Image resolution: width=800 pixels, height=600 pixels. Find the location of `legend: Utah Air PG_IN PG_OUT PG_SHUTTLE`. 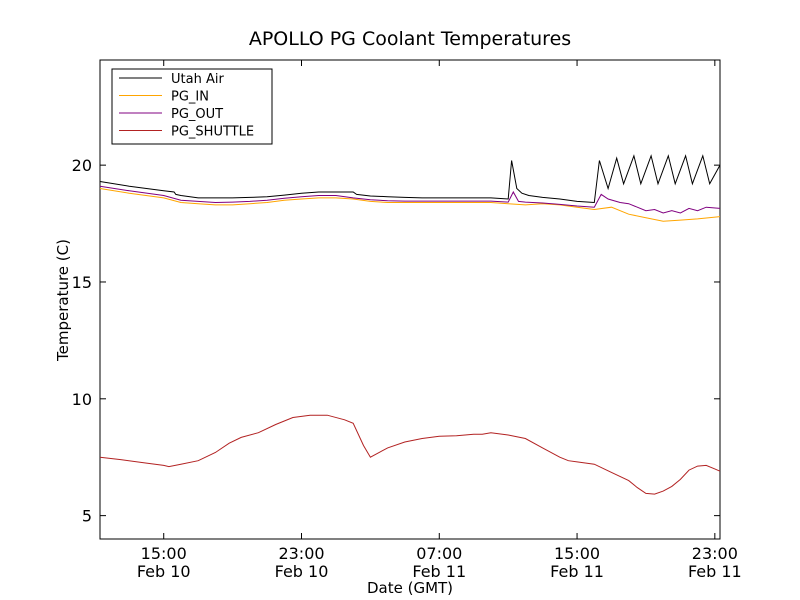

legend: Utah Air PG_IN PG_OUT PG_SHUTTLE is located at coordinates (192, 106).